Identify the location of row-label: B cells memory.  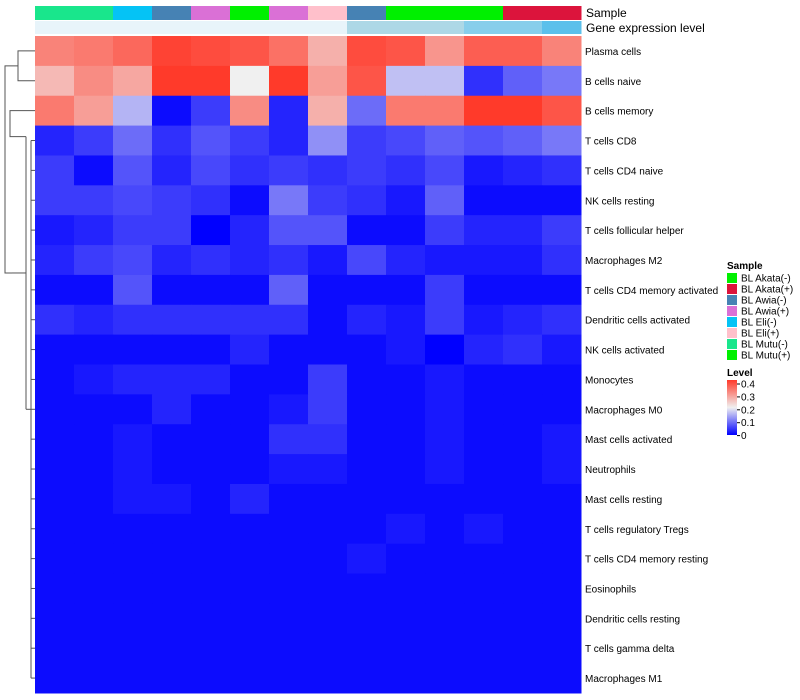
(619, 112).